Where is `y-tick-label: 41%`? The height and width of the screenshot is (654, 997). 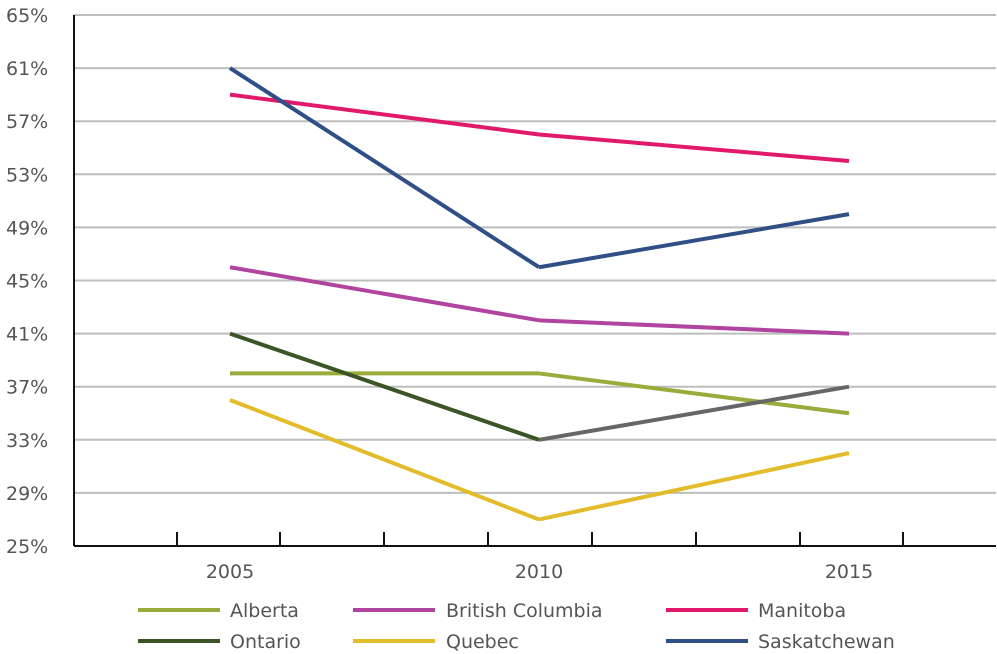 y-tick-label: 41% is located at coordinates (27, 335).